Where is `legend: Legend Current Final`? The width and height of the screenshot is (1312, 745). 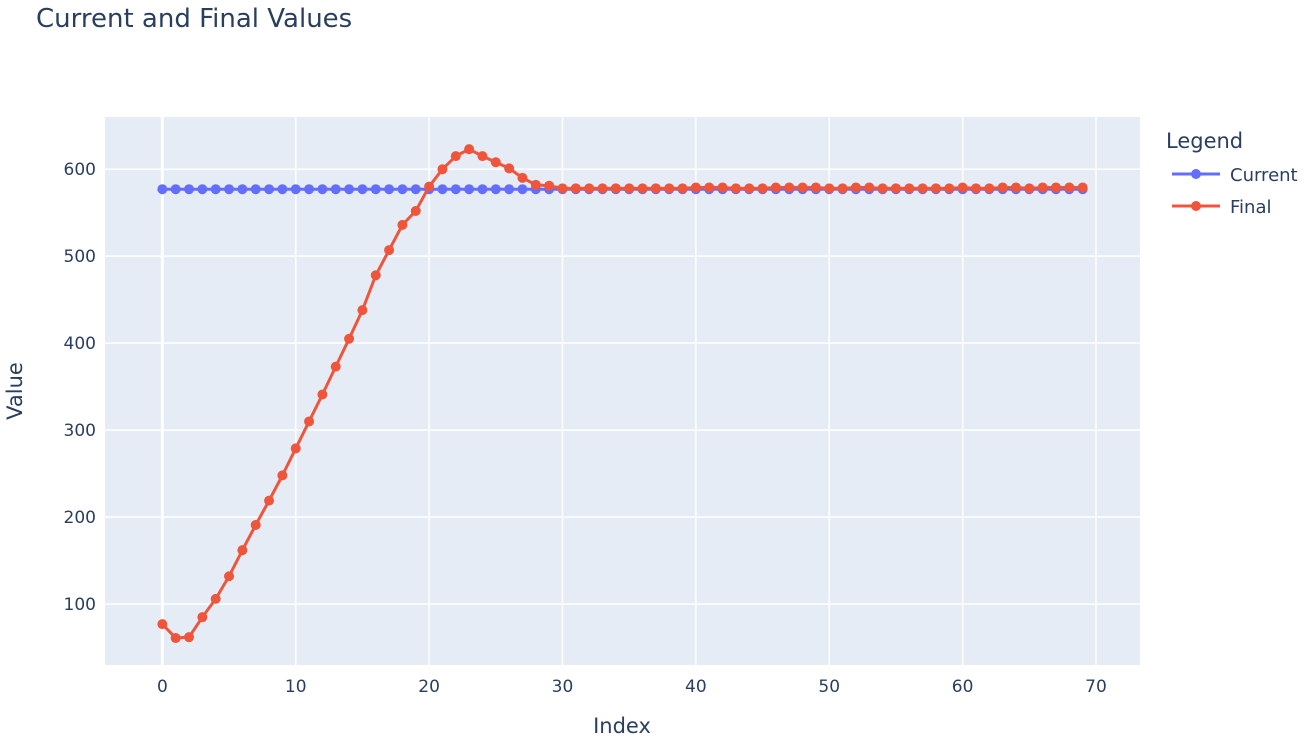
legend: Legend Current Final is located at coordinates (1232, 173).